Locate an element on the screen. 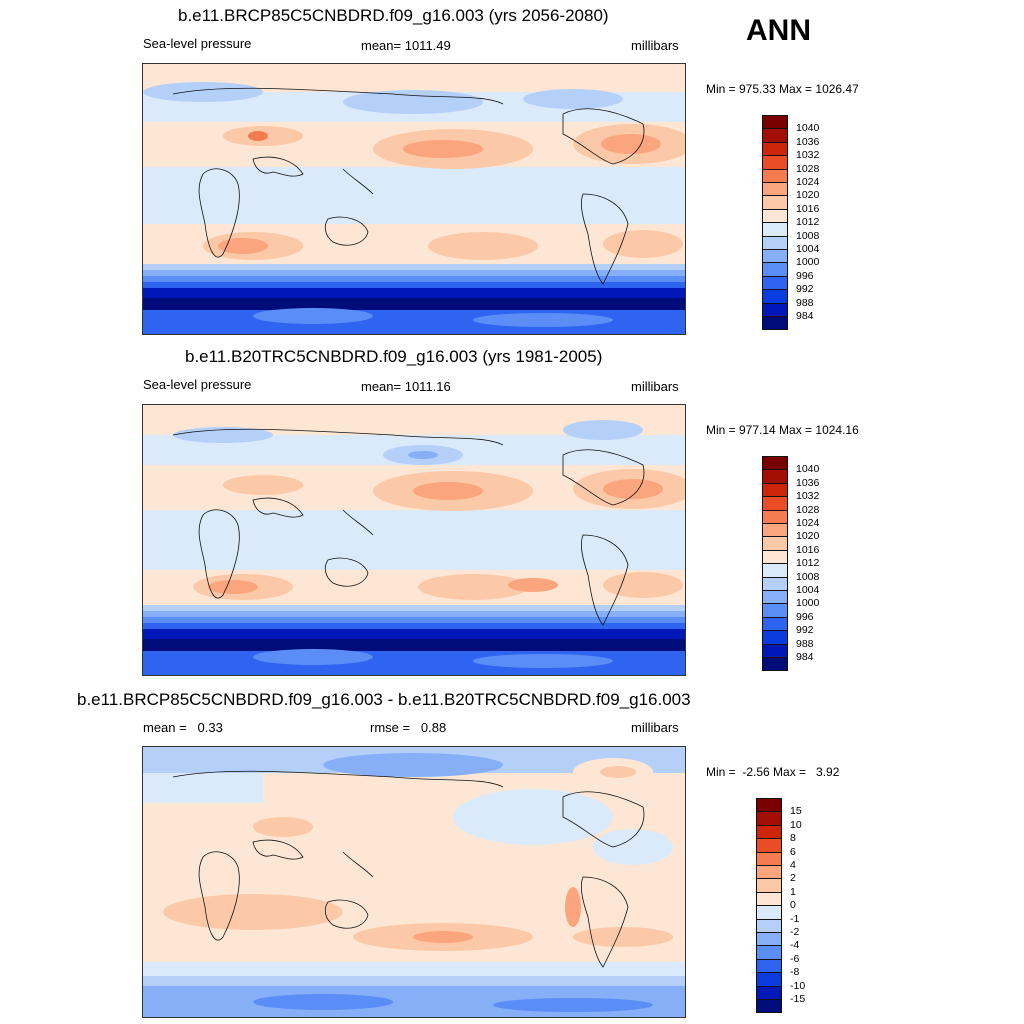  colorbar-label: 1016 is located at coordinates (808, 208).